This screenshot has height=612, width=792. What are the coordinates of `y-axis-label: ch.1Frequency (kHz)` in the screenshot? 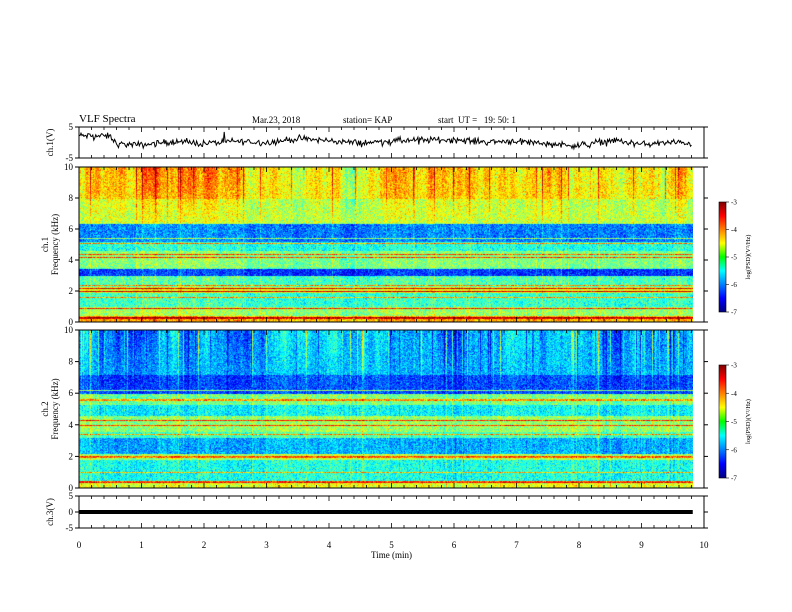 It's located at (50, 244).